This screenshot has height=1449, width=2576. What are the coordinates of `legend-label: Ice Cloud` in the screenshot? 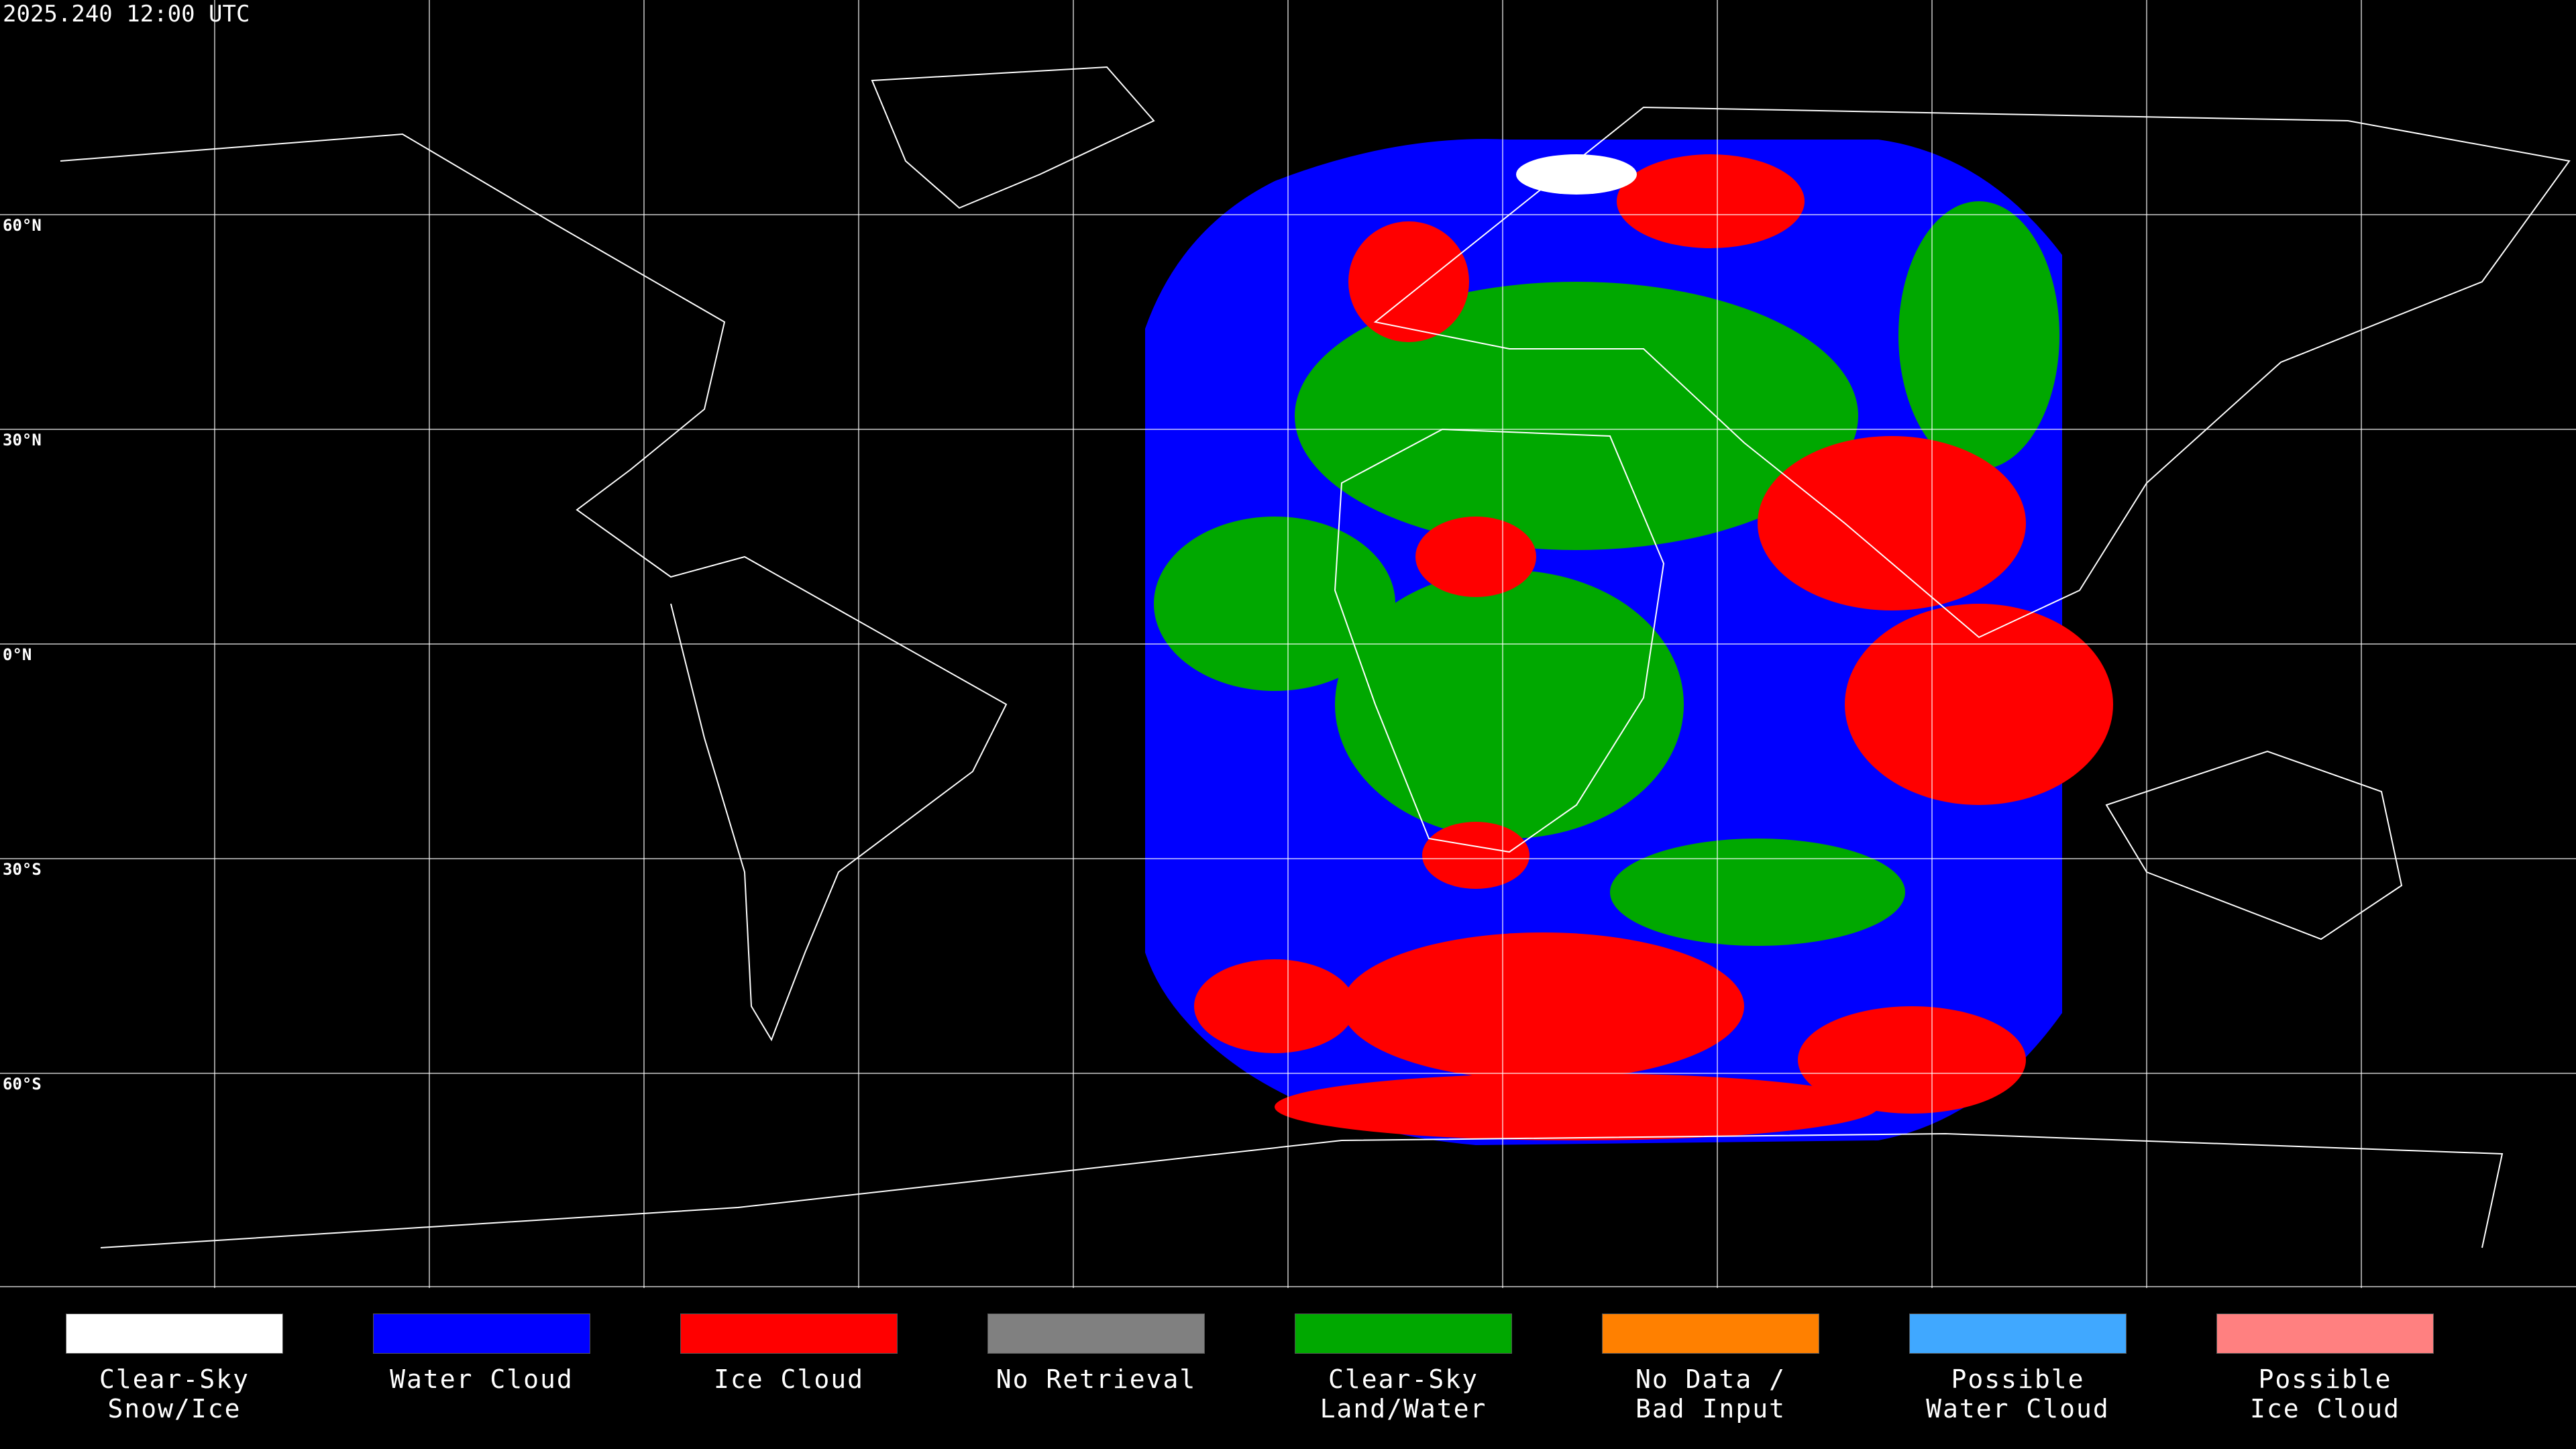 It's located at (789, 1379).